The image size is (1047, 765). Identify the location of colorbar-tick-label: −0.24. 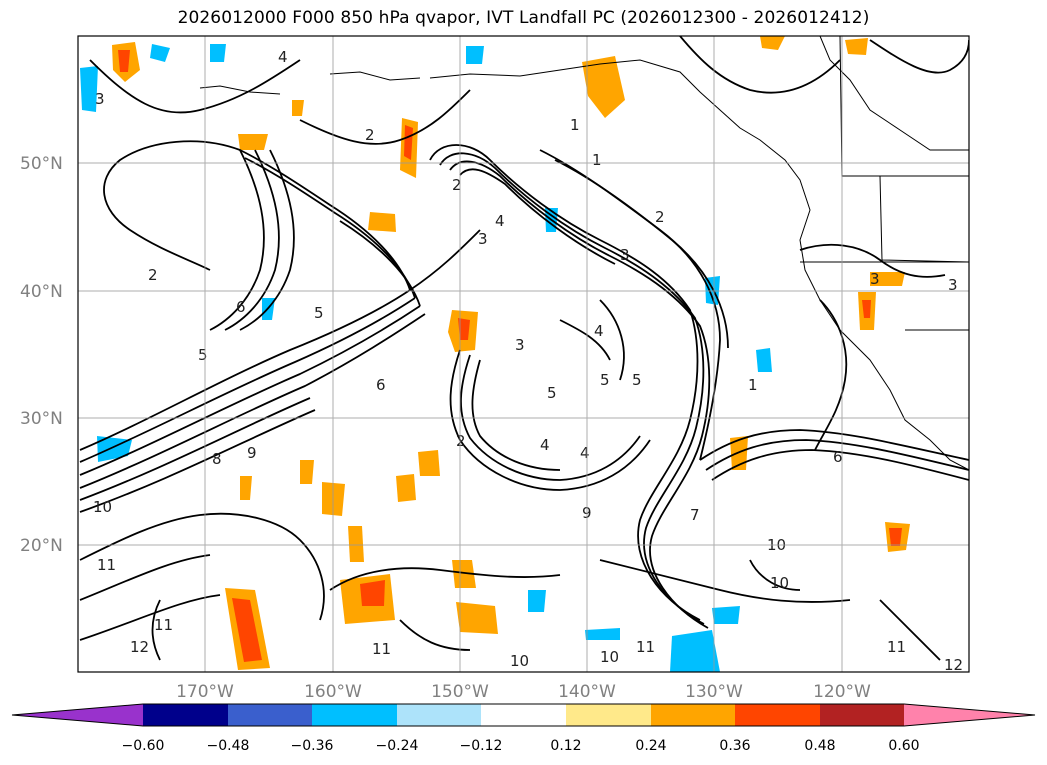
(397, 746).